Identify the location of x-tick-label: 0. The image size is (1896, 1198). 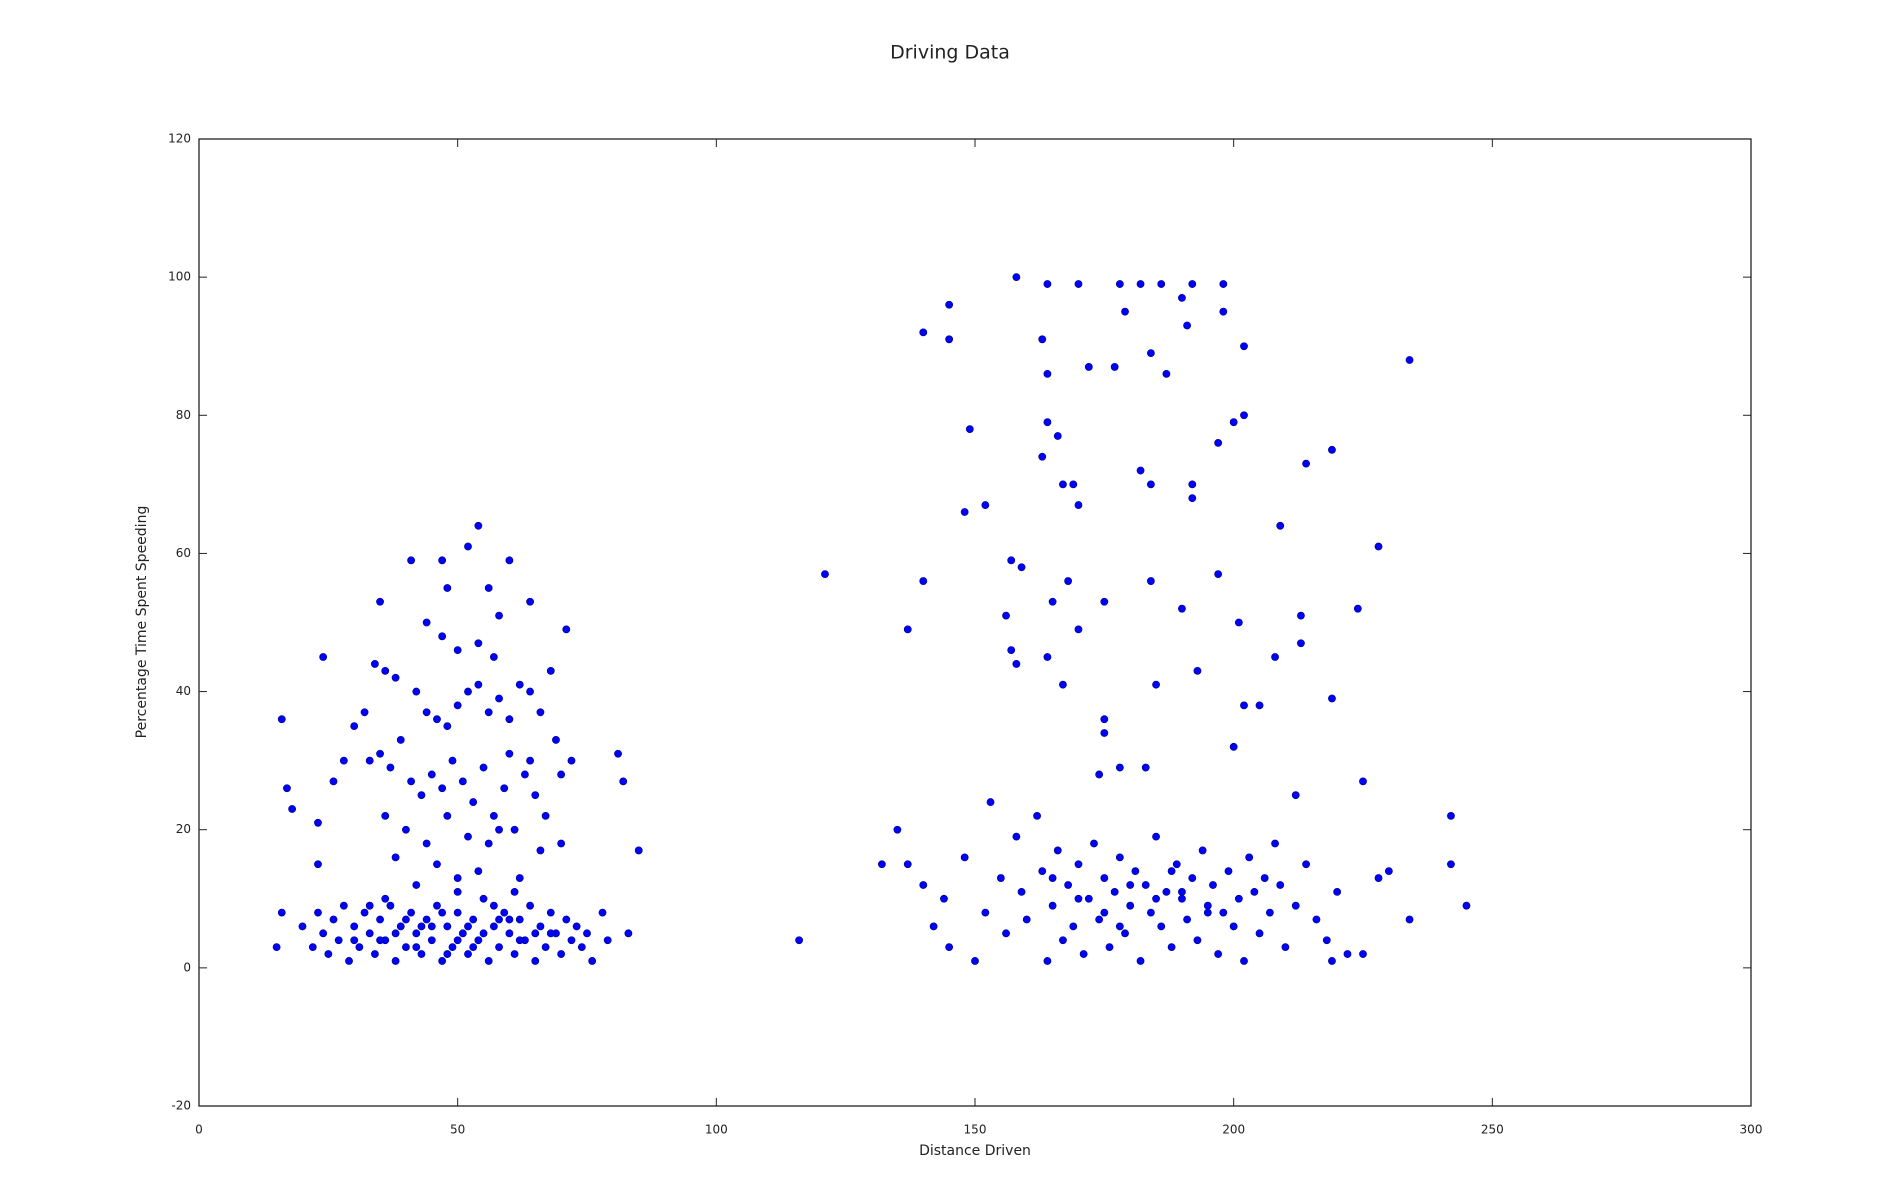
(199, 1130).